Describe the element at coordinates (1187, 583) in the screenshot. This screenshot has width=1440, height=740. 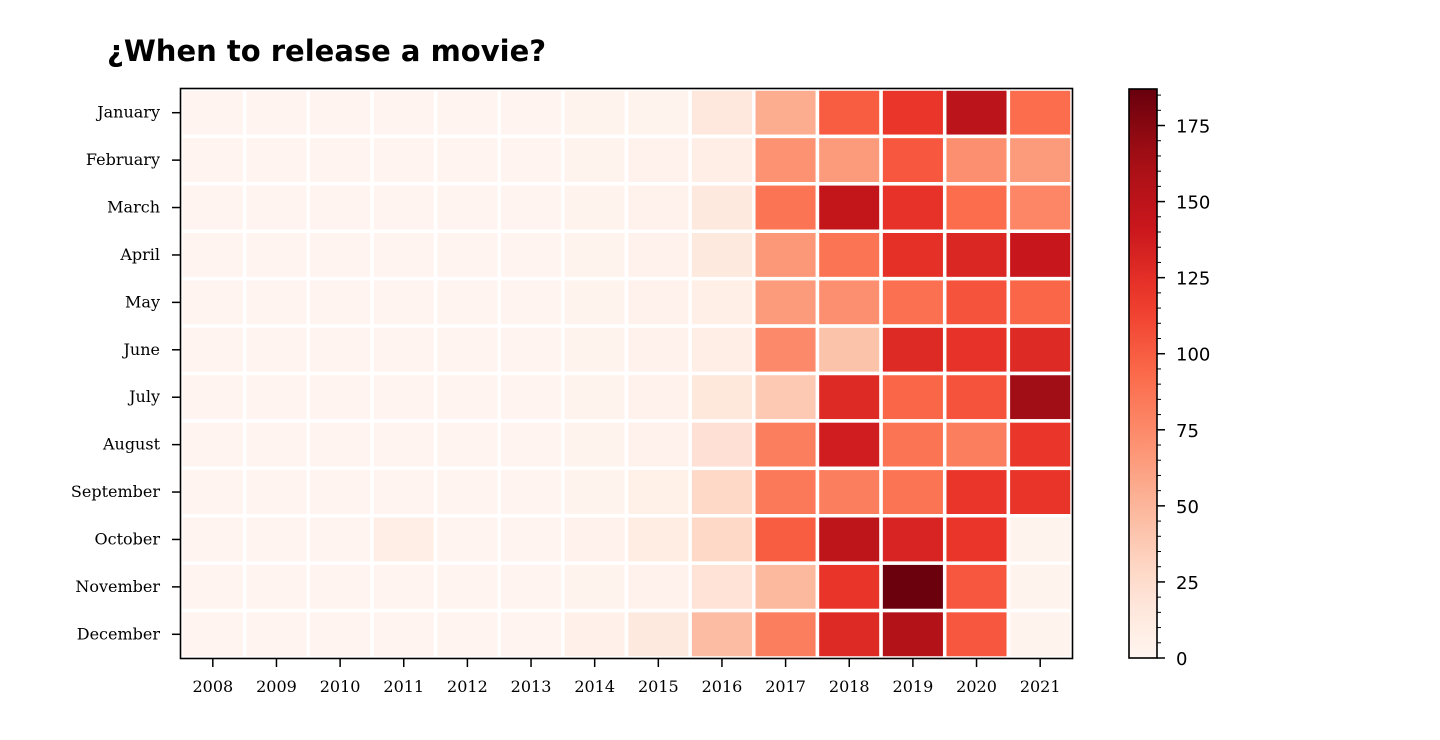
I see `colorbar-tick-label: 25` at that location.